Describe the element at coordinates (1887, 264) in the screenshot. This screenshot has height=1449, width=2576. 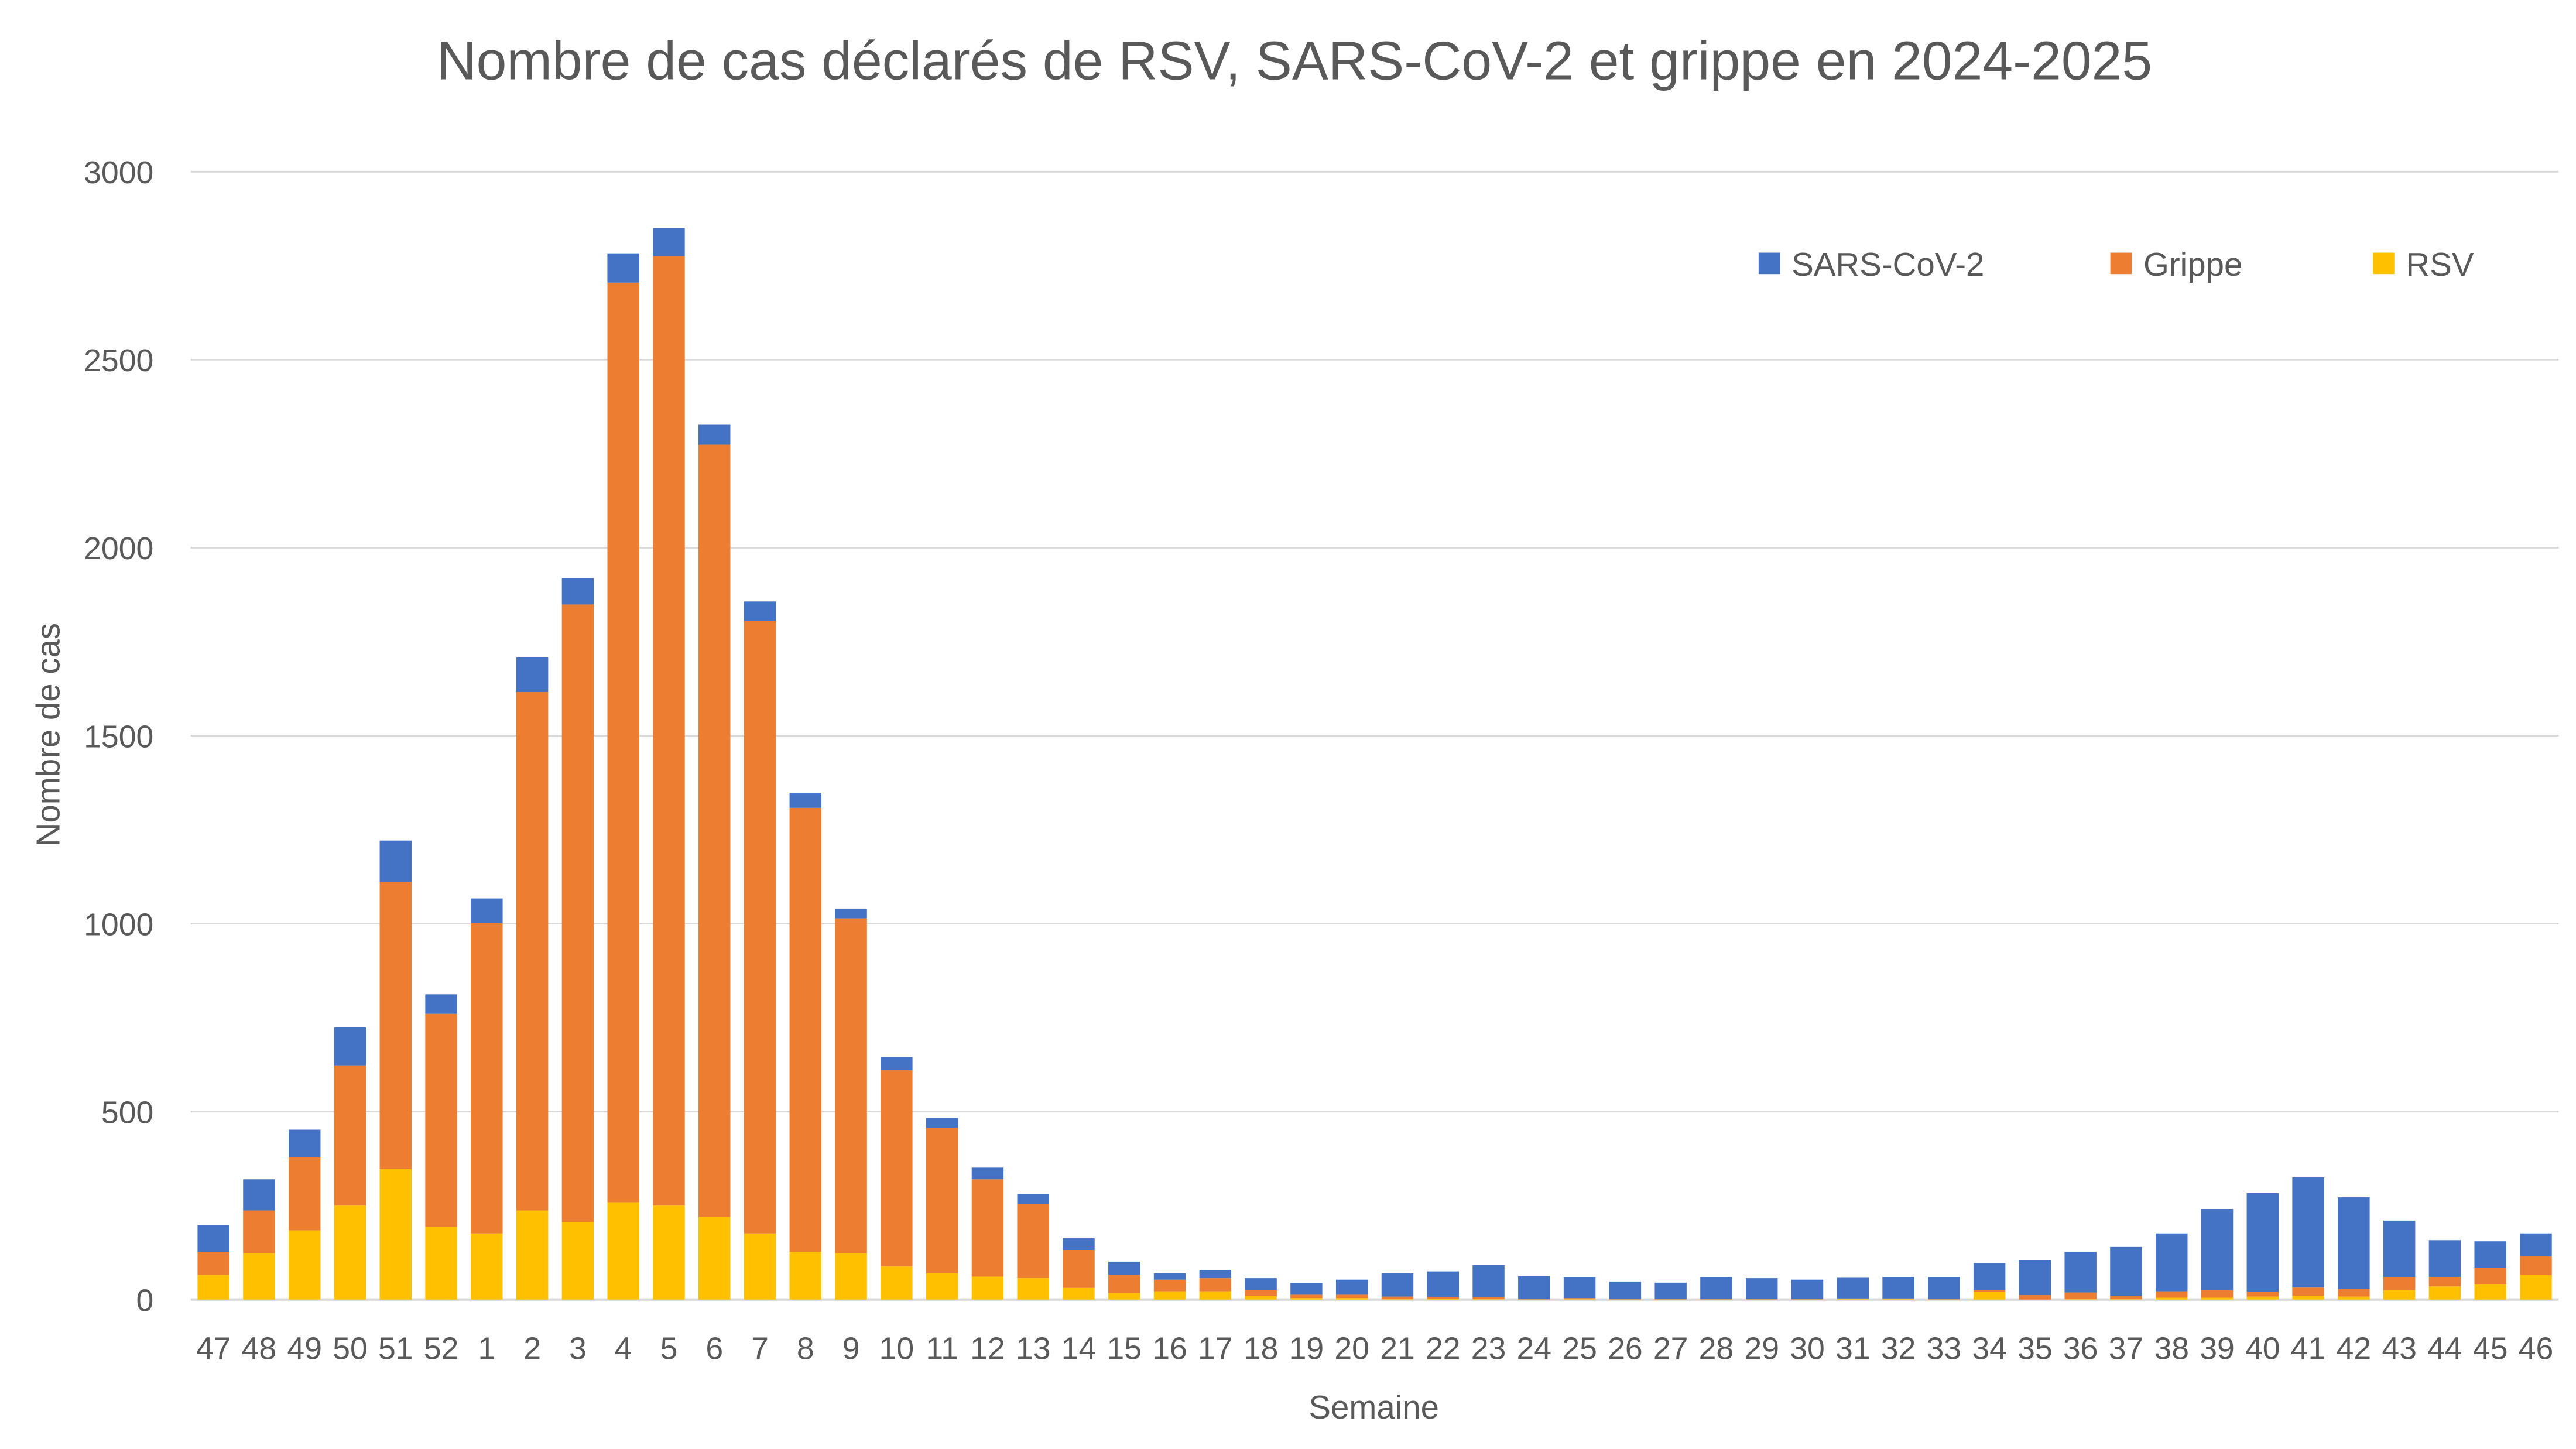
I see `legend-label-sars-cov-2: SARS-CoV-2` at that location.